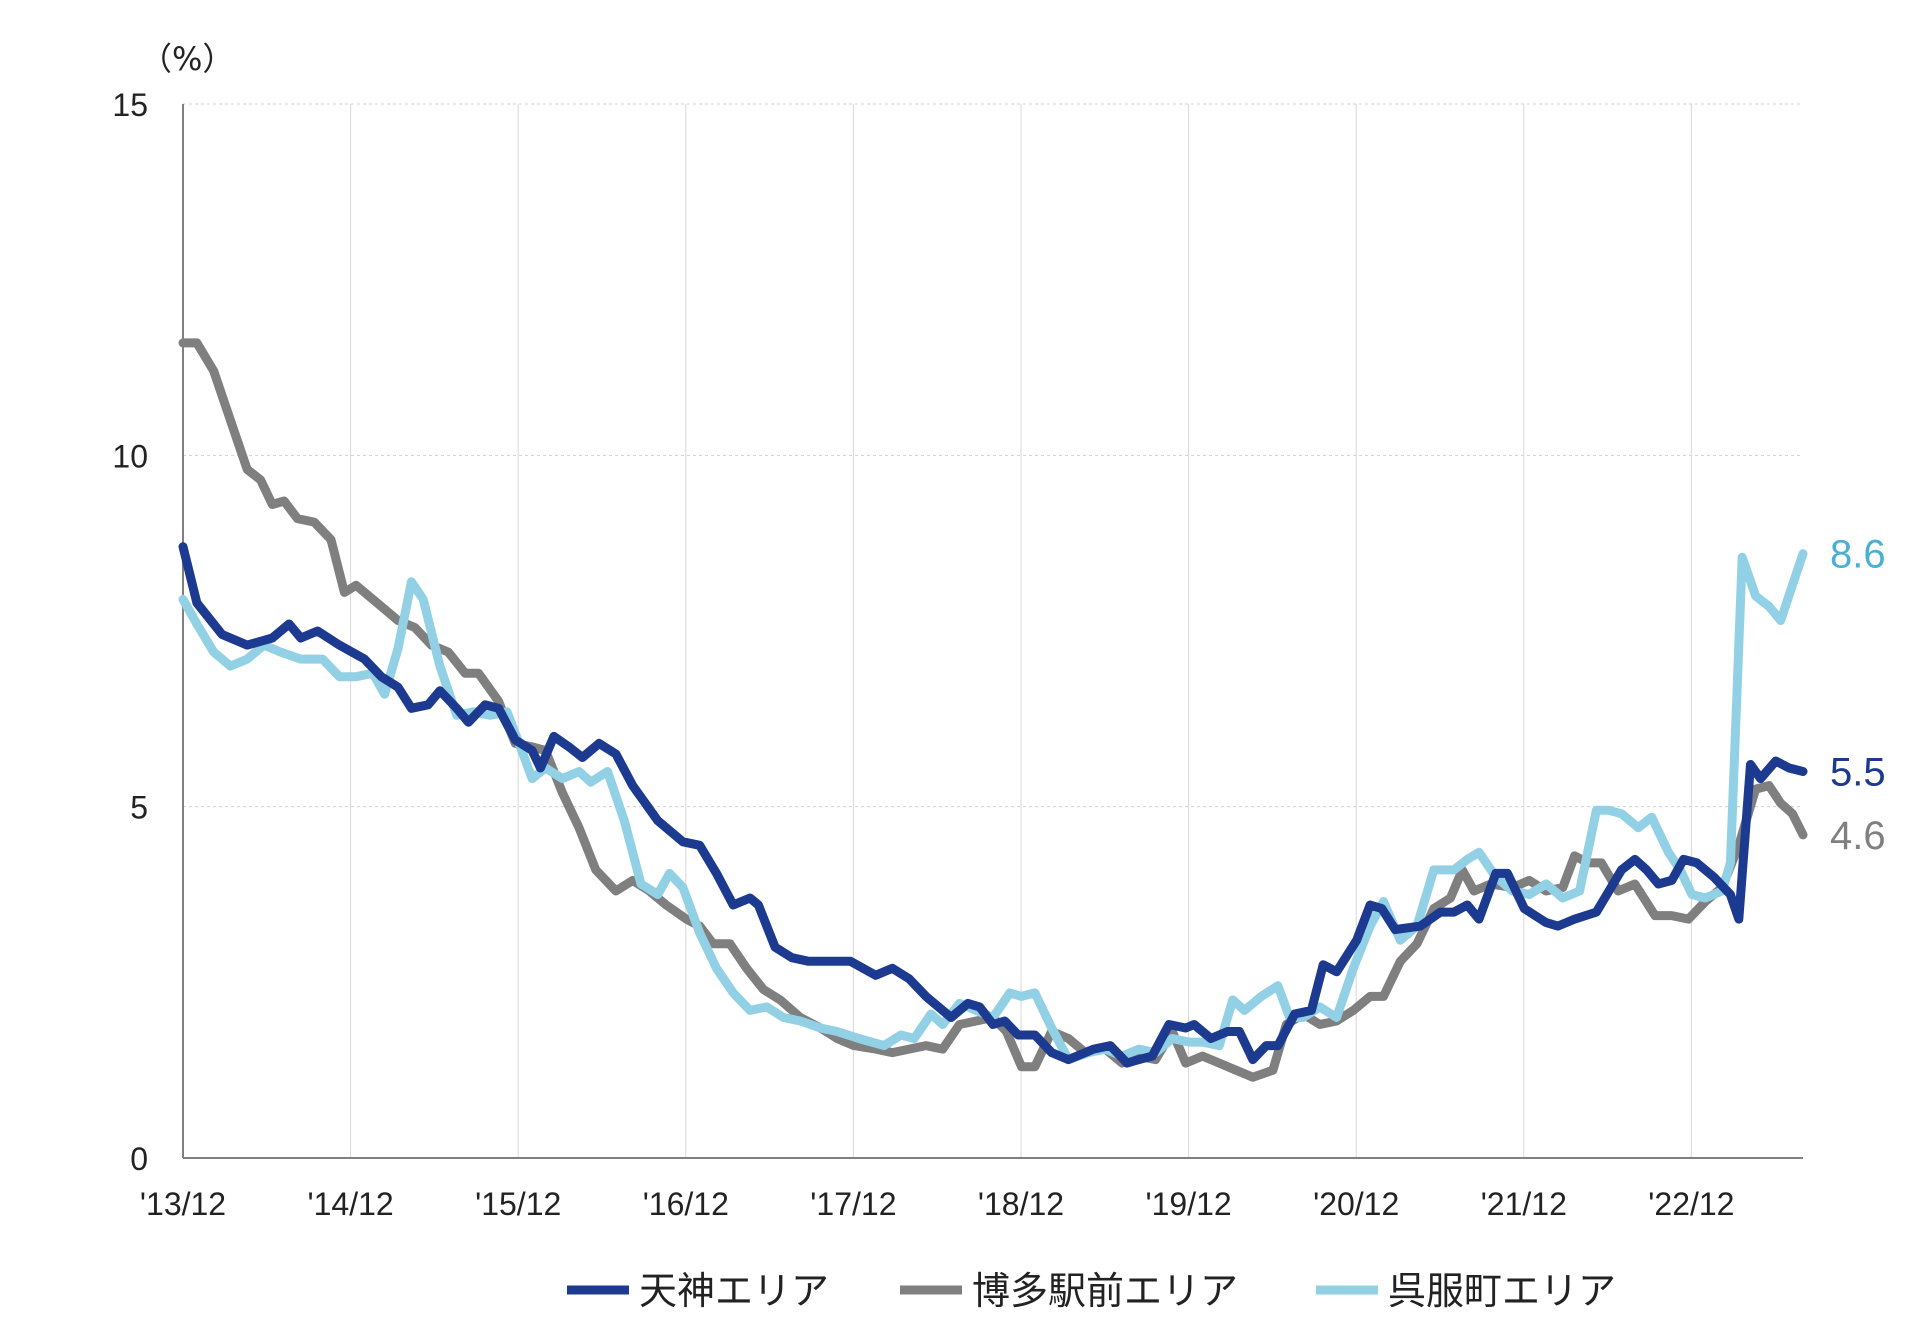 This screenshot has width=1919, height=1329. I want to click on legend: 天神エリア 博多駅前エリア 呉服町エリア, so click(1091, 1291).